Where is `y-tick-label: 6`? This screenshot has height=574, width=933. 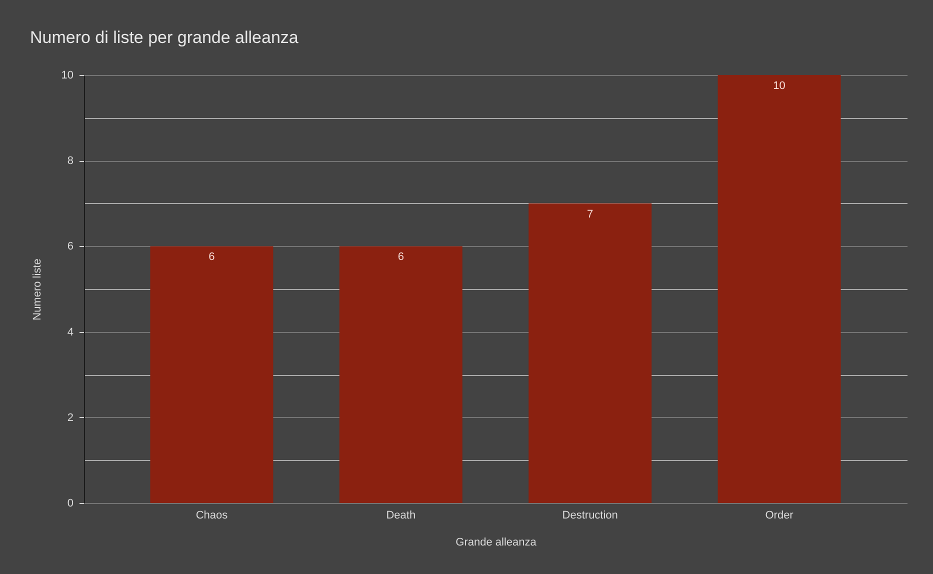
y-tick-label: 6 is located at coordinates (70, 246).